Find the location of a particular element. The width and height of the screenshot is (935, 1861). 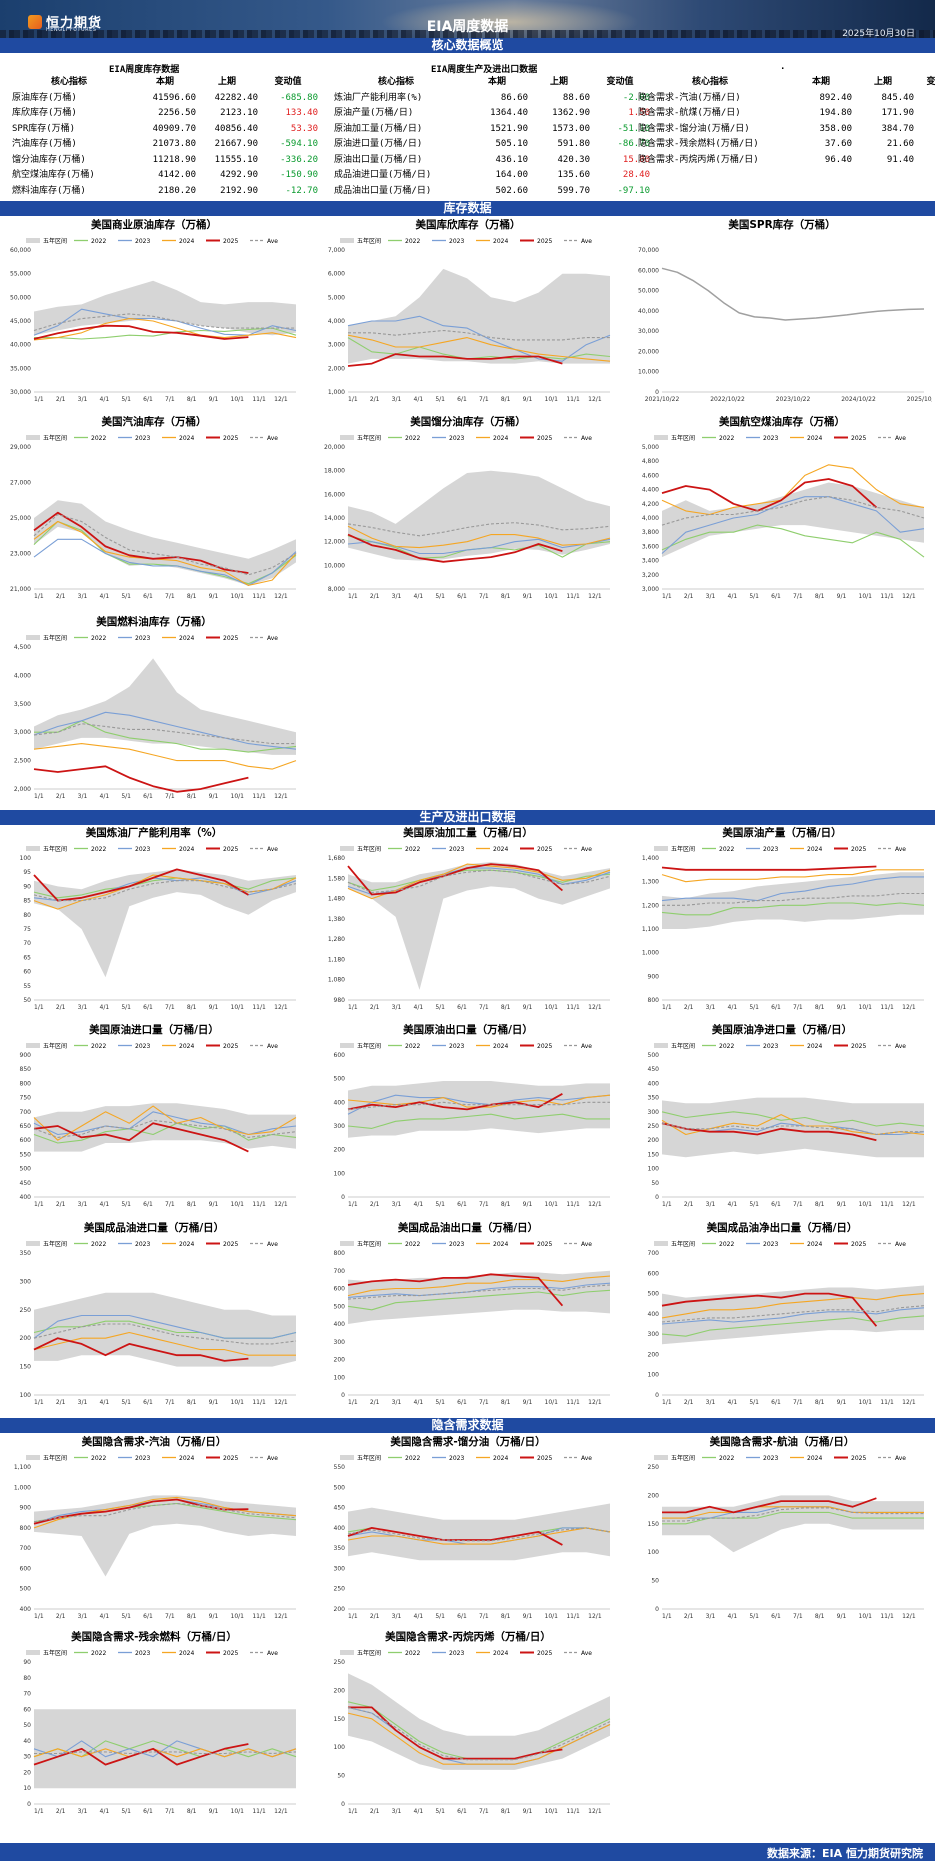

legend-label: 2024 is located at coordinates (814, 1046).